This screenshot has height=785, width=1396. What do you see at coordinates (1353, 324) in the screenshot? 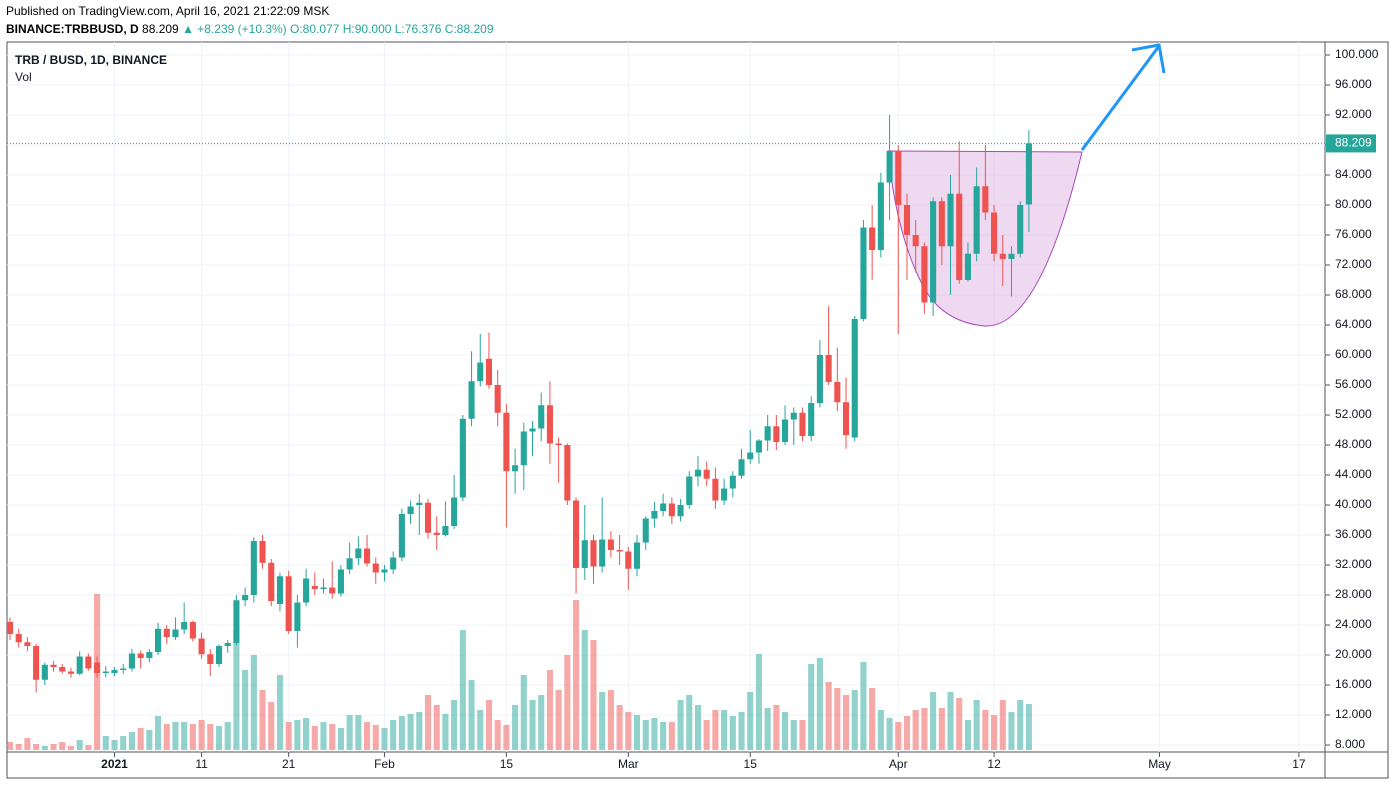
I see `y-tick-label: 64.000` at bounding box center [1353, 324].